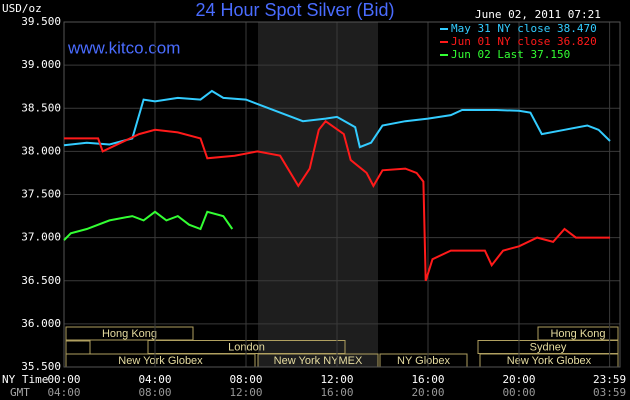  Describe the element at coordinates (245, 392) in the screenshot. I see `x2-tick-label: 12:00` at that location.